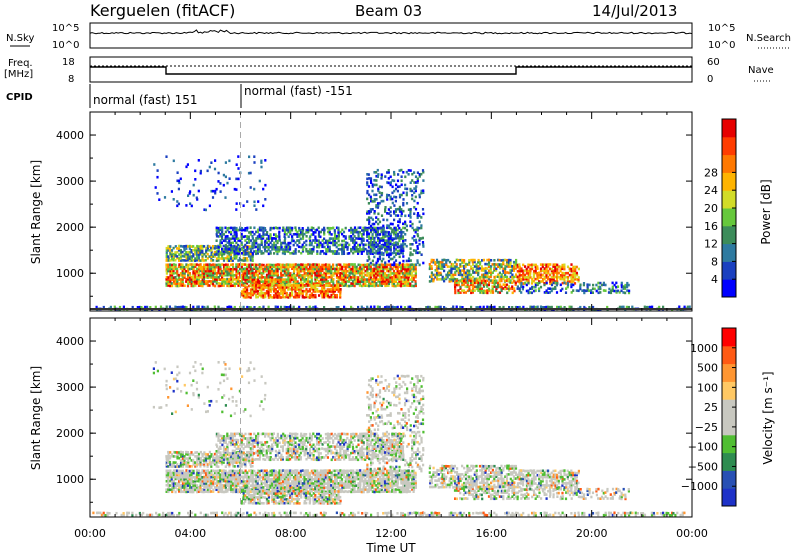 This screenshot has width=800, height=554. Describe the element at coordinates (70, 227) in the screenshot. I see `power-ytick-label: 2000` at that location.